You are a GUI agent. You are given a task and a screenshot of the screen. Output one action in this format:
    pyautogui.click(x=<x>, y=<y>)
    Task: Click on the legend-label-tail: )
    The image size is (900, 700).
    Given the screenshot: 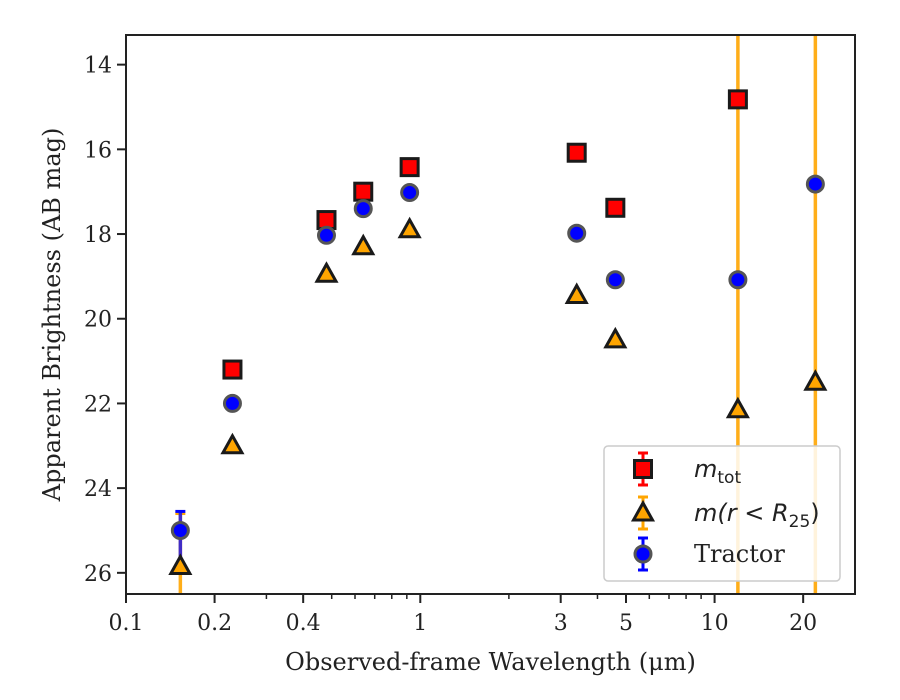 What is the action you would take?
    pyautogui.click(x=814, y=513)
    